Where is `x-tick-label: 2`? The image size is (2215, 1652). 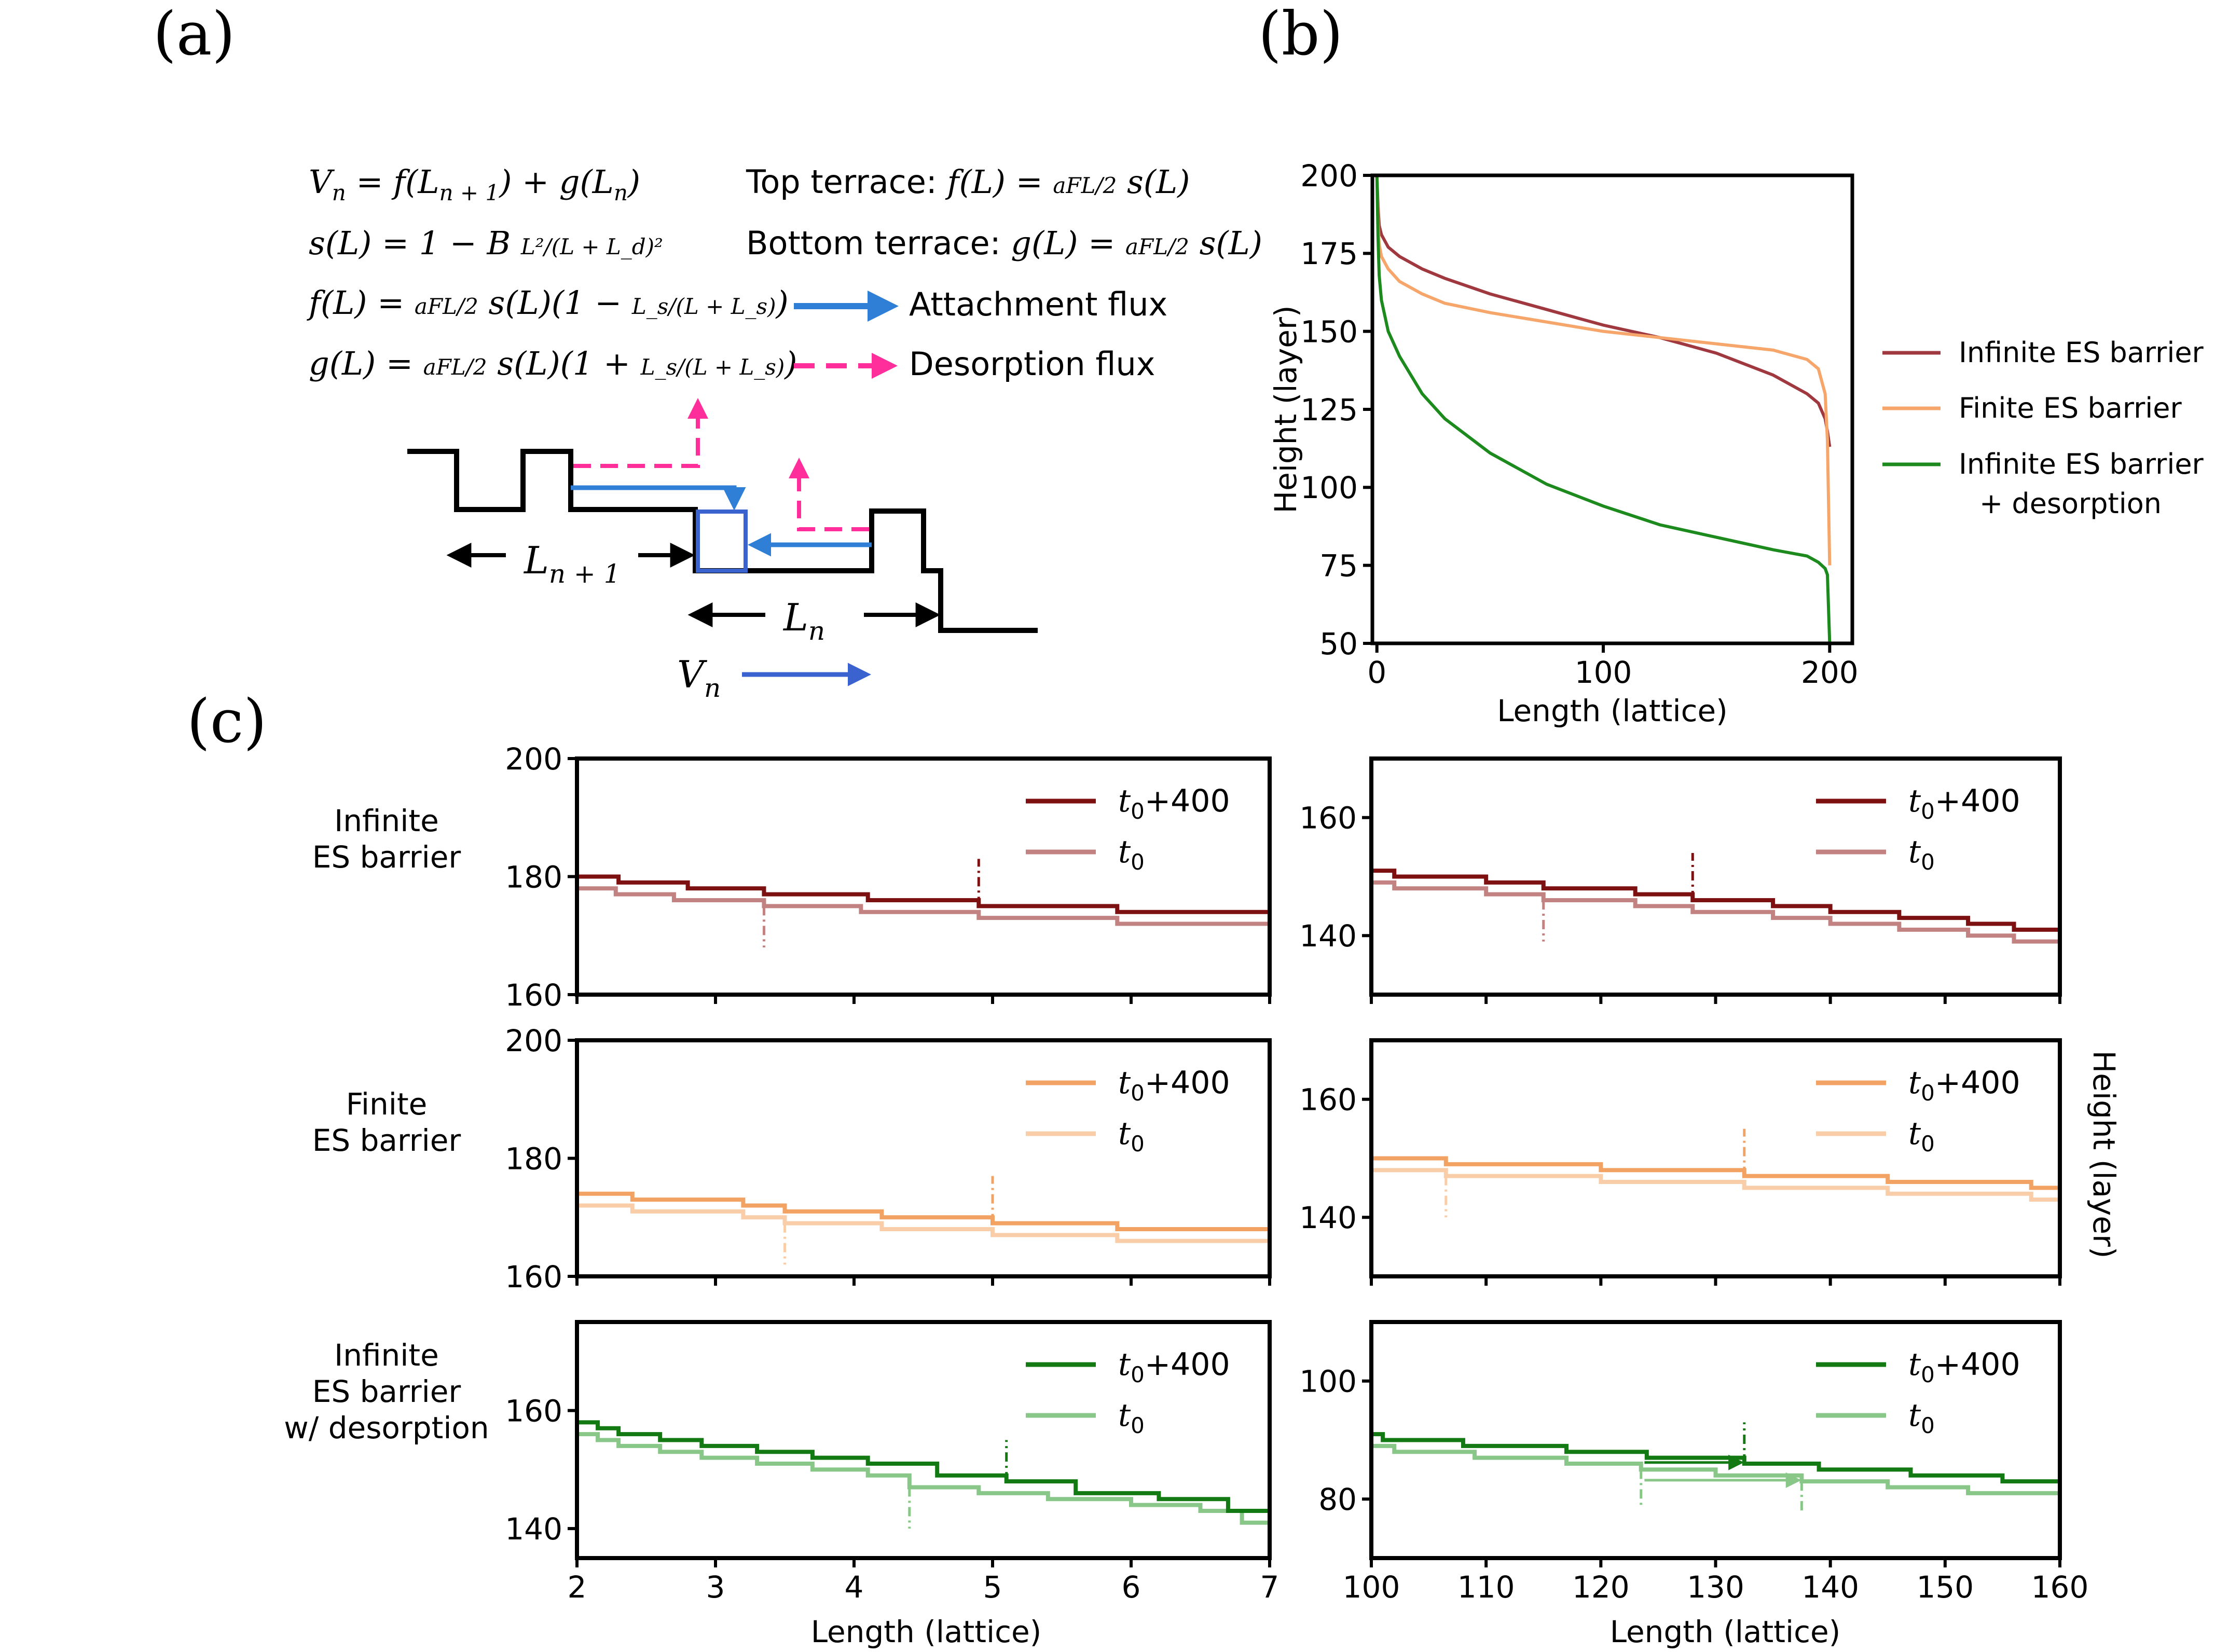
x-tick-label: 2 is located at coordinates (578, 1587).